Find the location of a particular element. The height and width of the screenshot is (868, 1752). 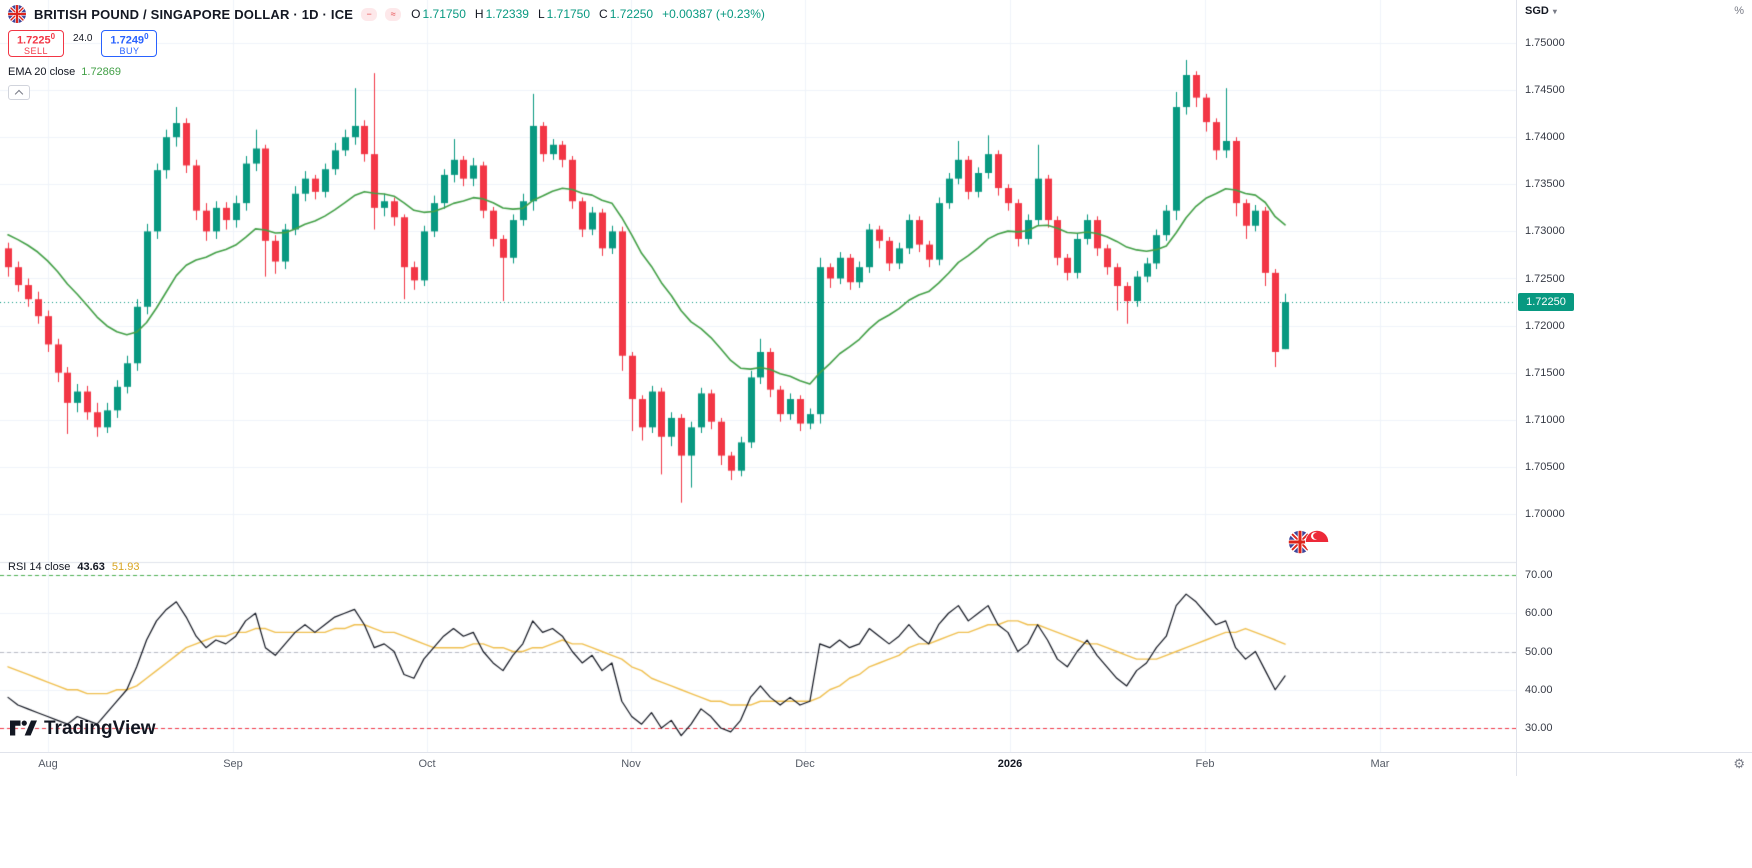

trade-panel: 1.72250 SELL 24.0 1.72490 BUY is located at coordinates (83, 43).